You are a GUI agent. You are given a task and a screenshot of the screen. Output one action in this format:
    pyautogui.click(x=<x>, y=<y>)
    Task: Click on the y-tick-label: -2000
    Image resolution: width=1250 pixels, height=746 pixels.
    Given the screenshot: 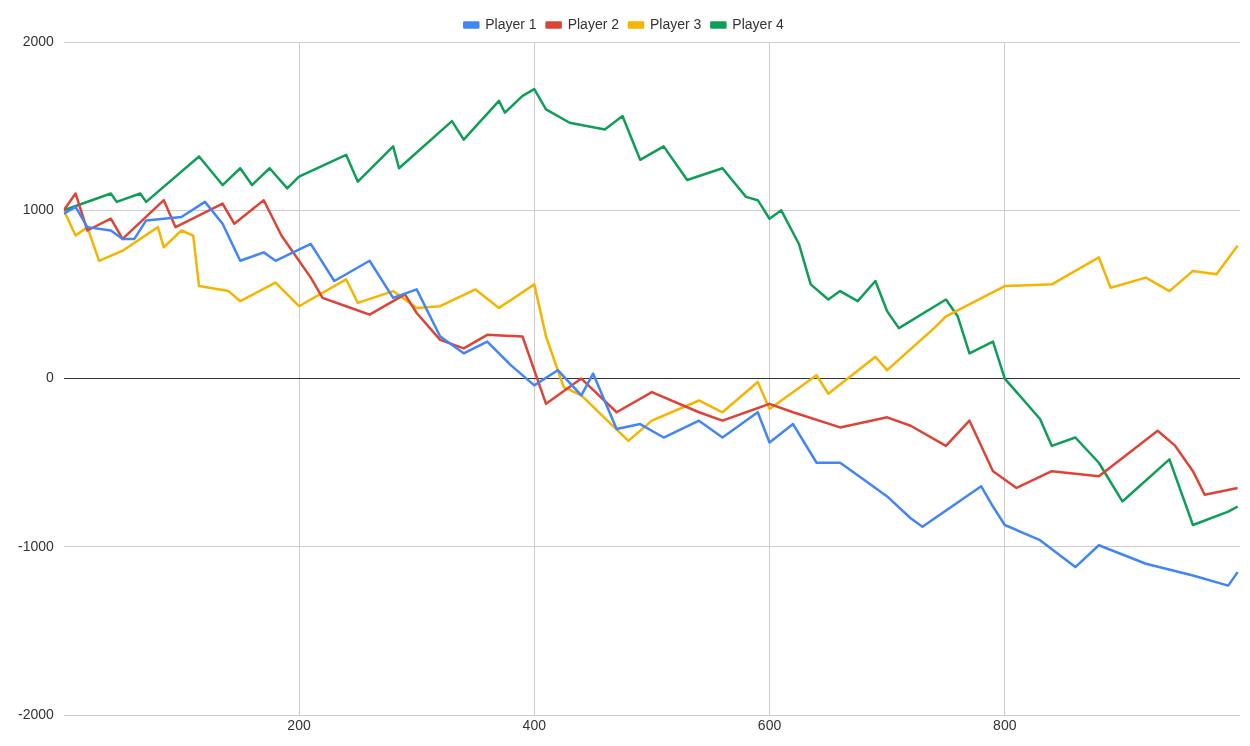 What is the action you would take?
    pyautogui.click(x=36, y=714)
    